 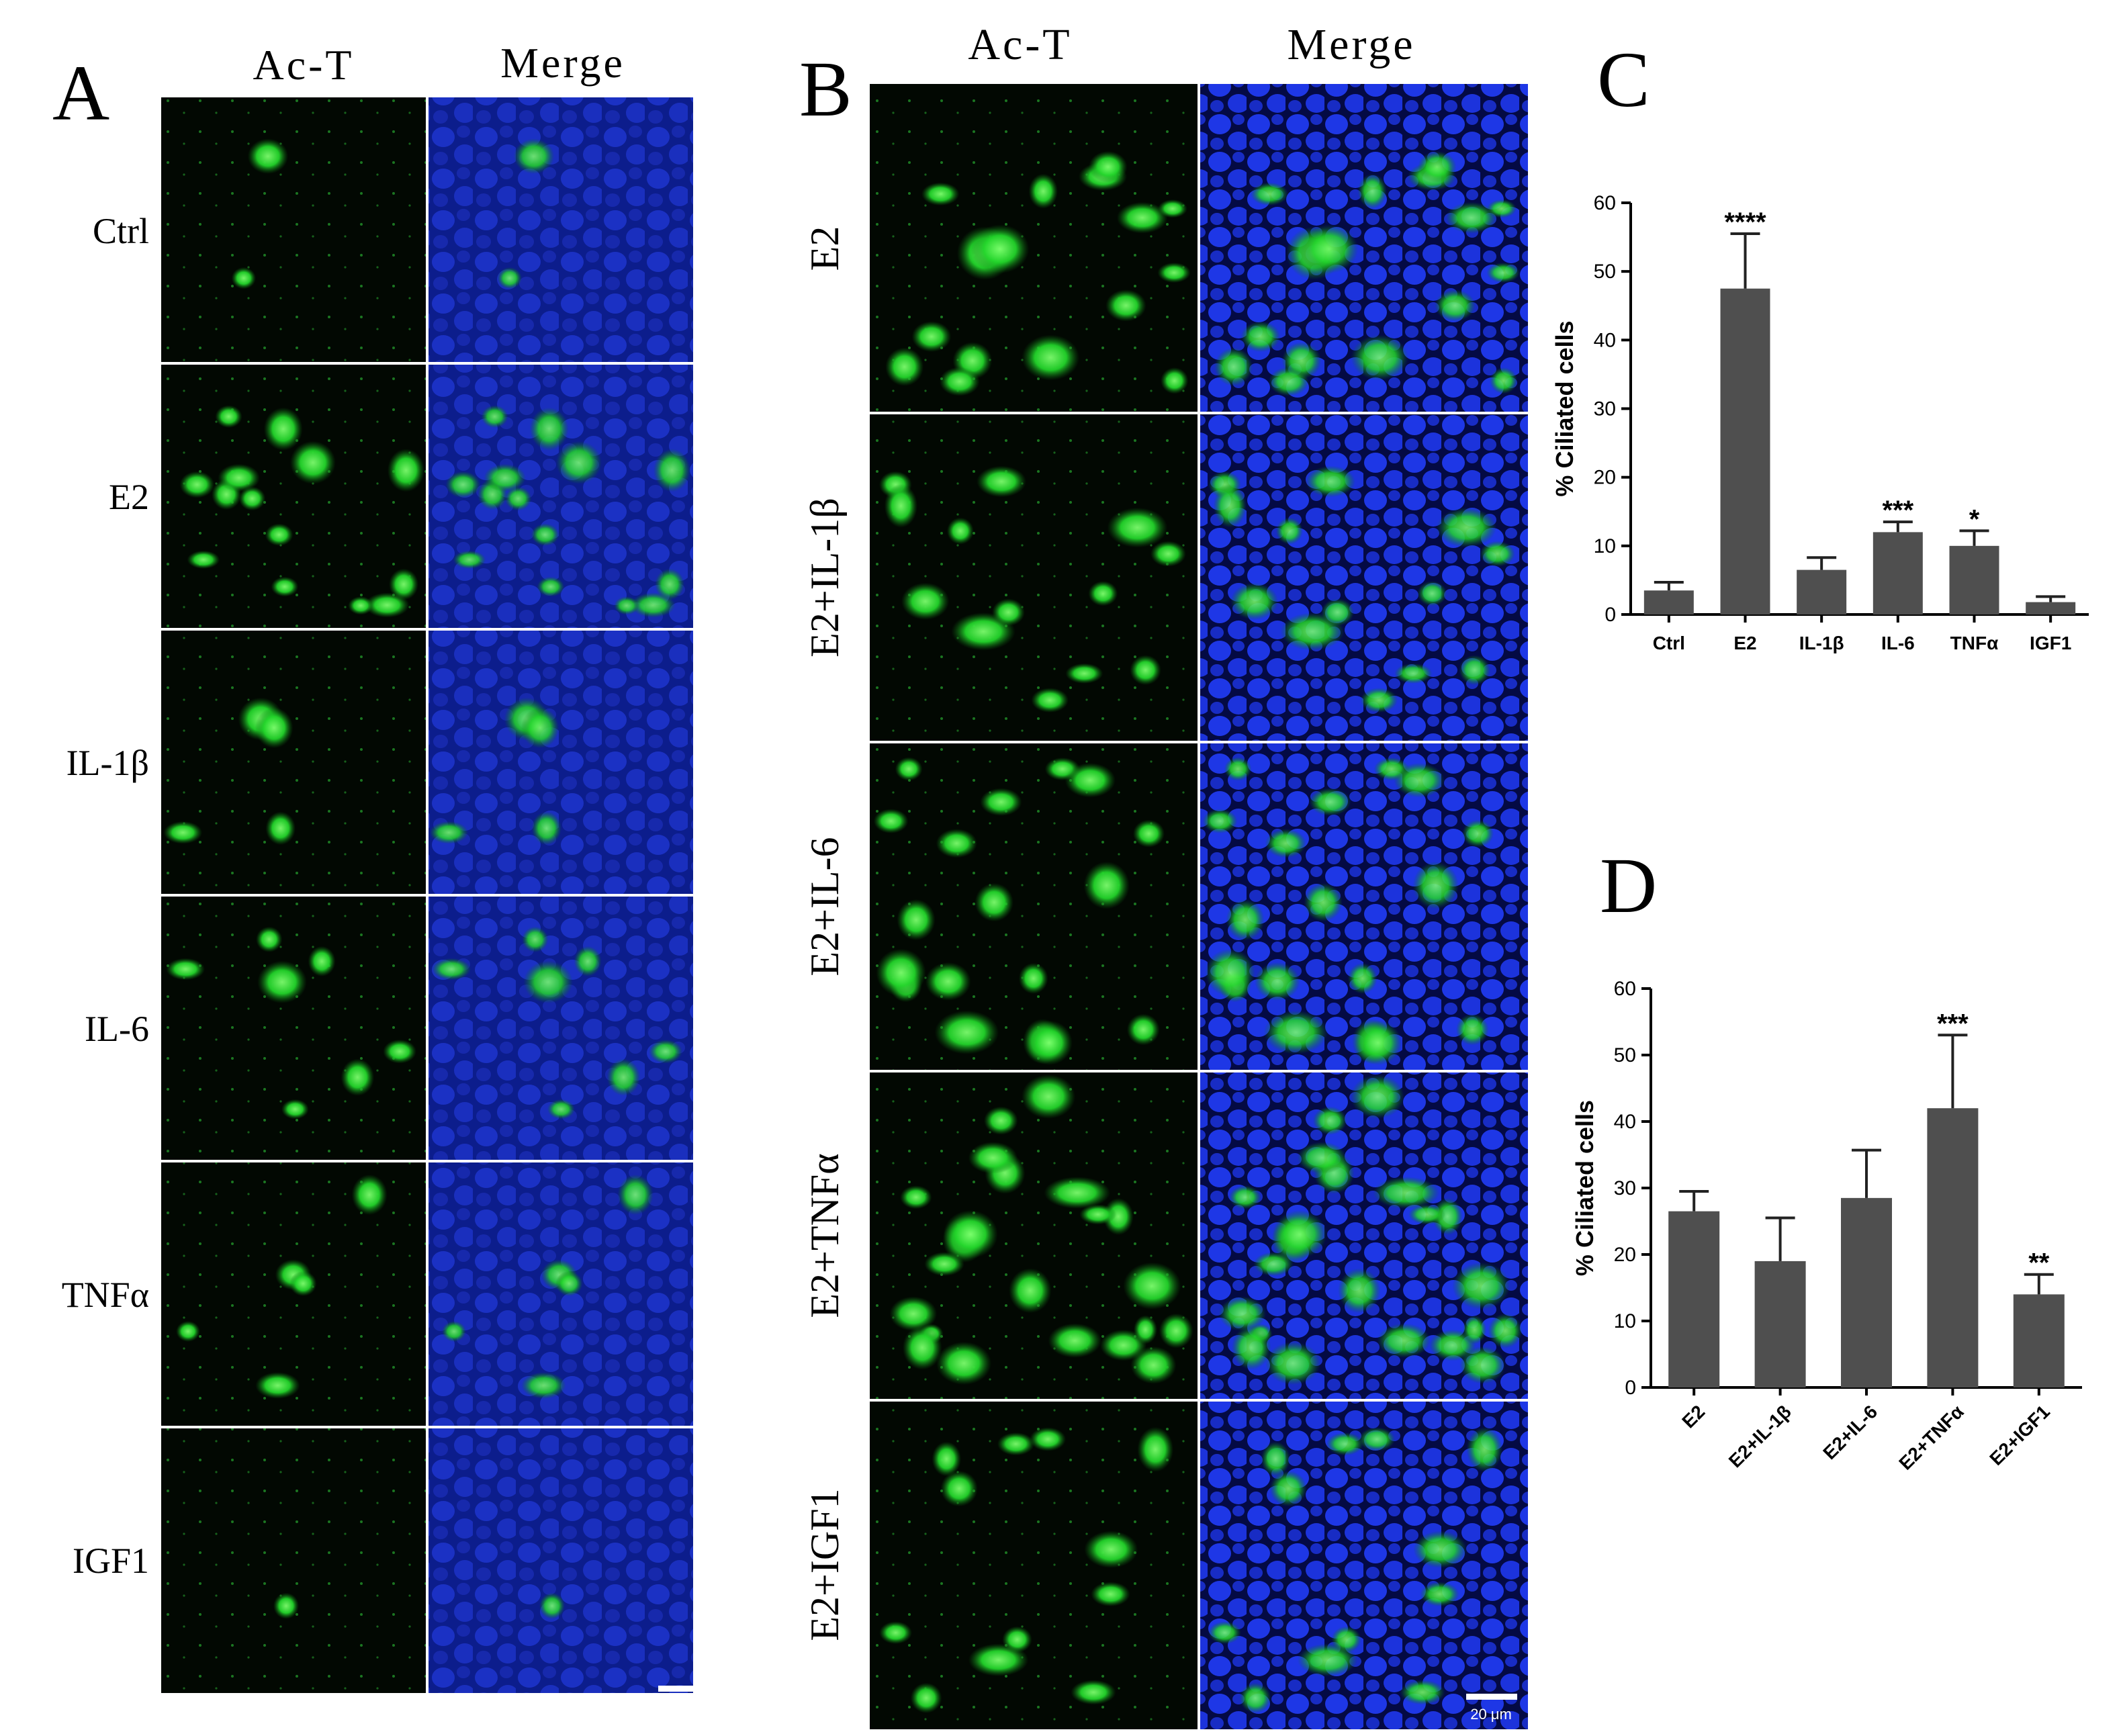 I want to click on micrograph-a-igf1-merge, so click(x=560, y=1560).